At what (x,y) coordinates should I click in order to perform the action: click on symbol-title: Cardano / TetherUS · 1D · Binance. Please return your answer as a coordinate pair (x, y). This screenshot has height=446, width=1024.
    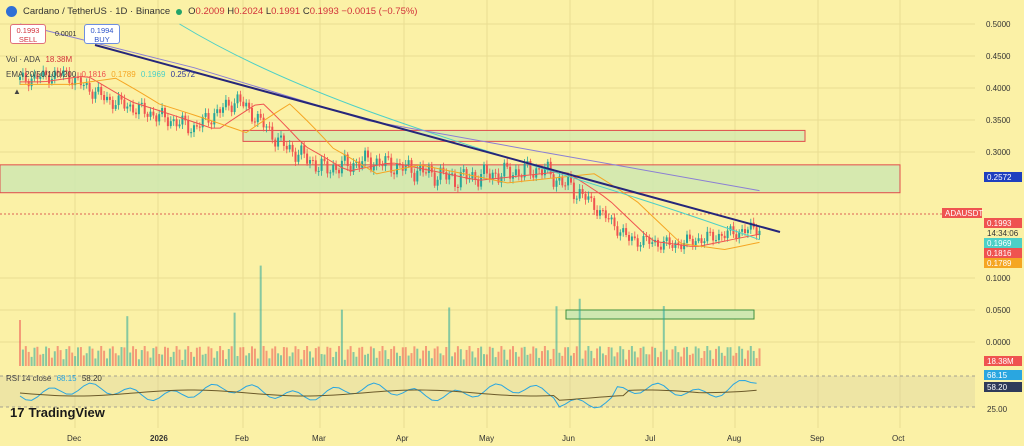
    Looking at the image, I should click on (97, 11).